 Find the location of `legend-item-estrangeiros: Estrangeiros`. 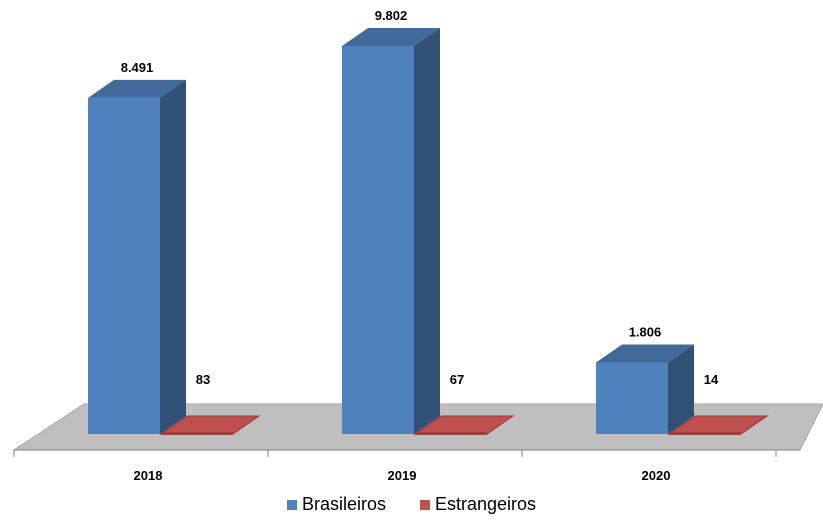

legend-item-estrangeiros: Estrangeiros is located at coordinates (478, 504).